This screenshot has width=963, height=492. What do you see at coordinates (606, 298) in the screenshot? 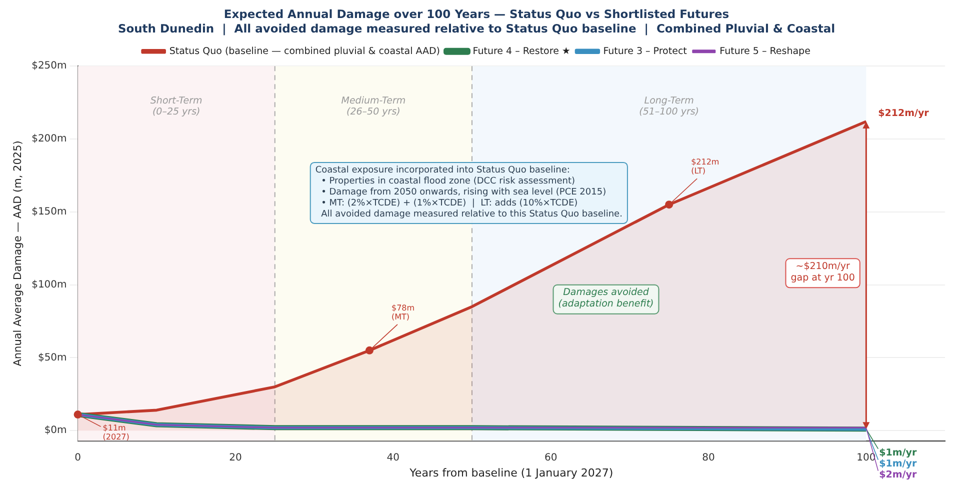
I see `annotation: Damages avoided (adaptation benefit)` at bounding box center [606, 298].